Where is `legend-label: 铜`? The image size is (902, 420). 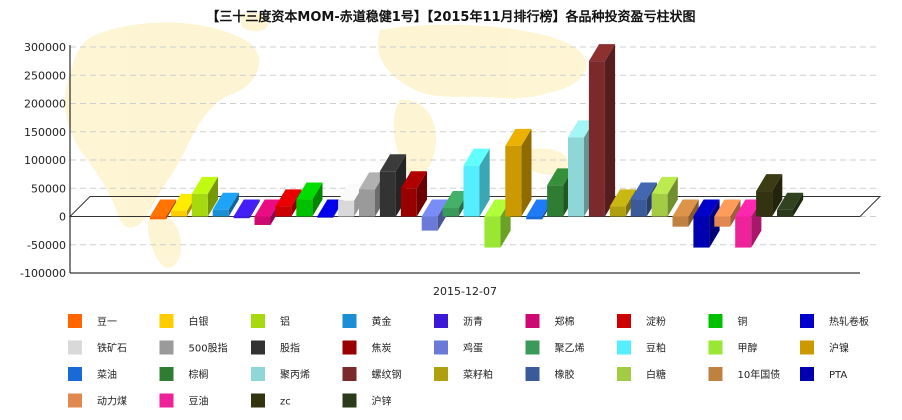 legend-label: 铜 is located at coordinates (743, 322).